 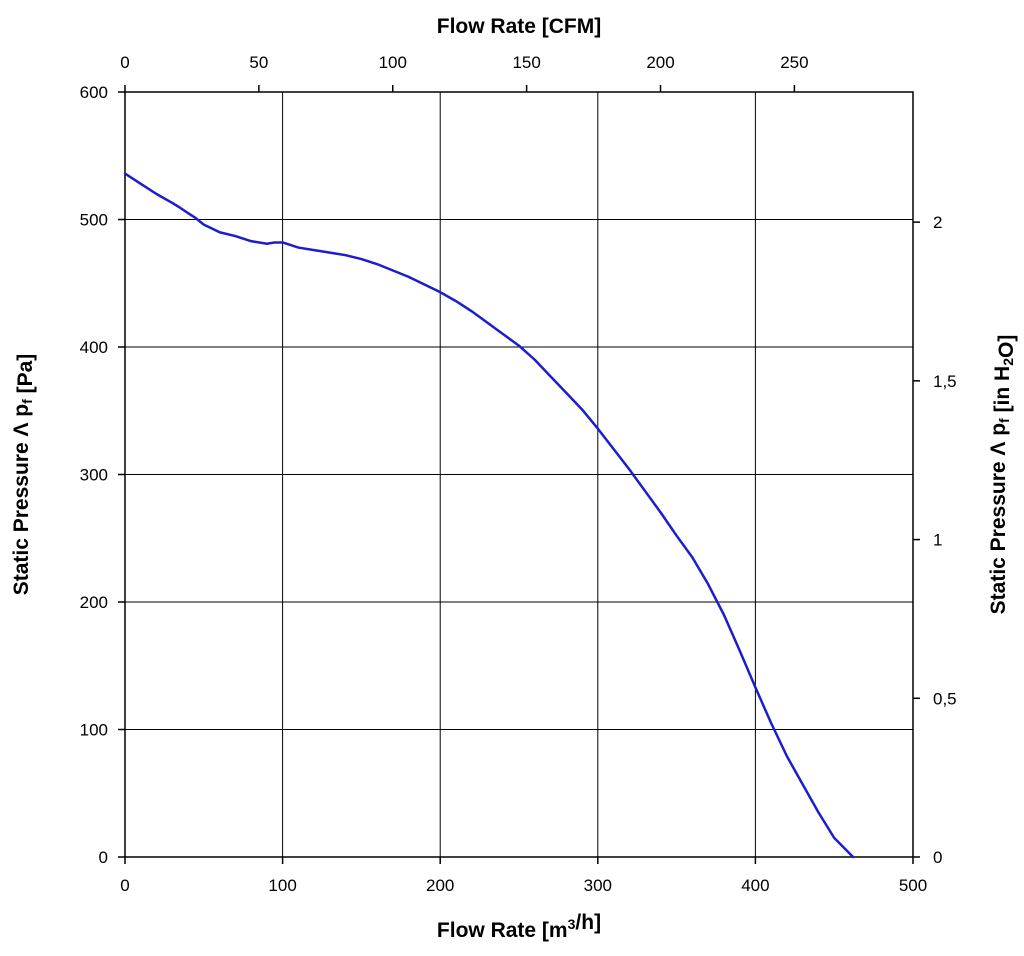 What do you see at coordinates (794, 62) in the screenshot?
I see `x2-tick-label: 250` at bounding box center [794, 62].